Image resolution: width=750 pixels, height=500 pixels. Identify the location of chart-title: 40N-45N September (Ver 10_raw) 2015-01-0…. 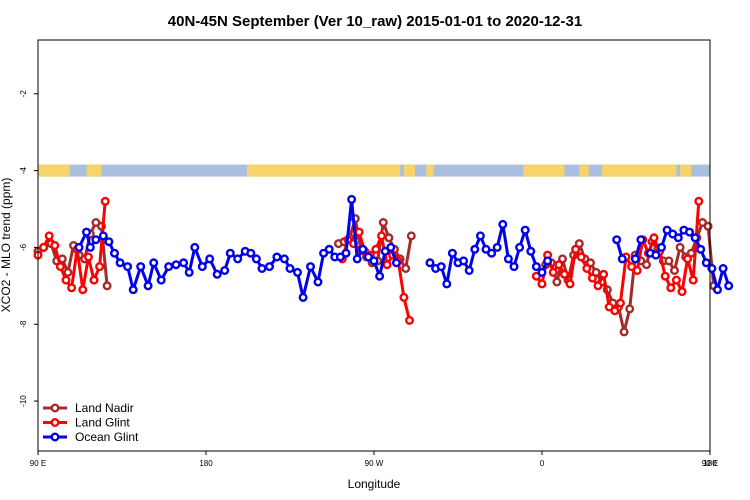
(375, 21).